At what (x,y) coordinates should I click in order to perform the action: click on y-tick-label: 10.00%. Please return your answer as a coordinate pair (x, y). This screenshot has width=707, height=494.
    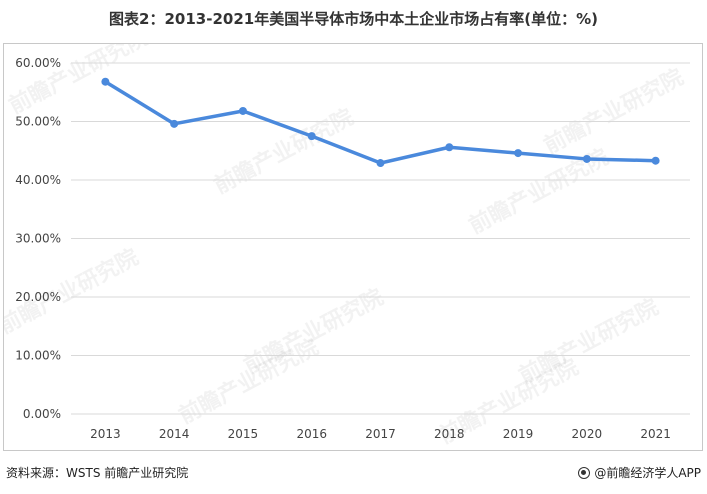
    Looking at the image, I should click on (38, 356).